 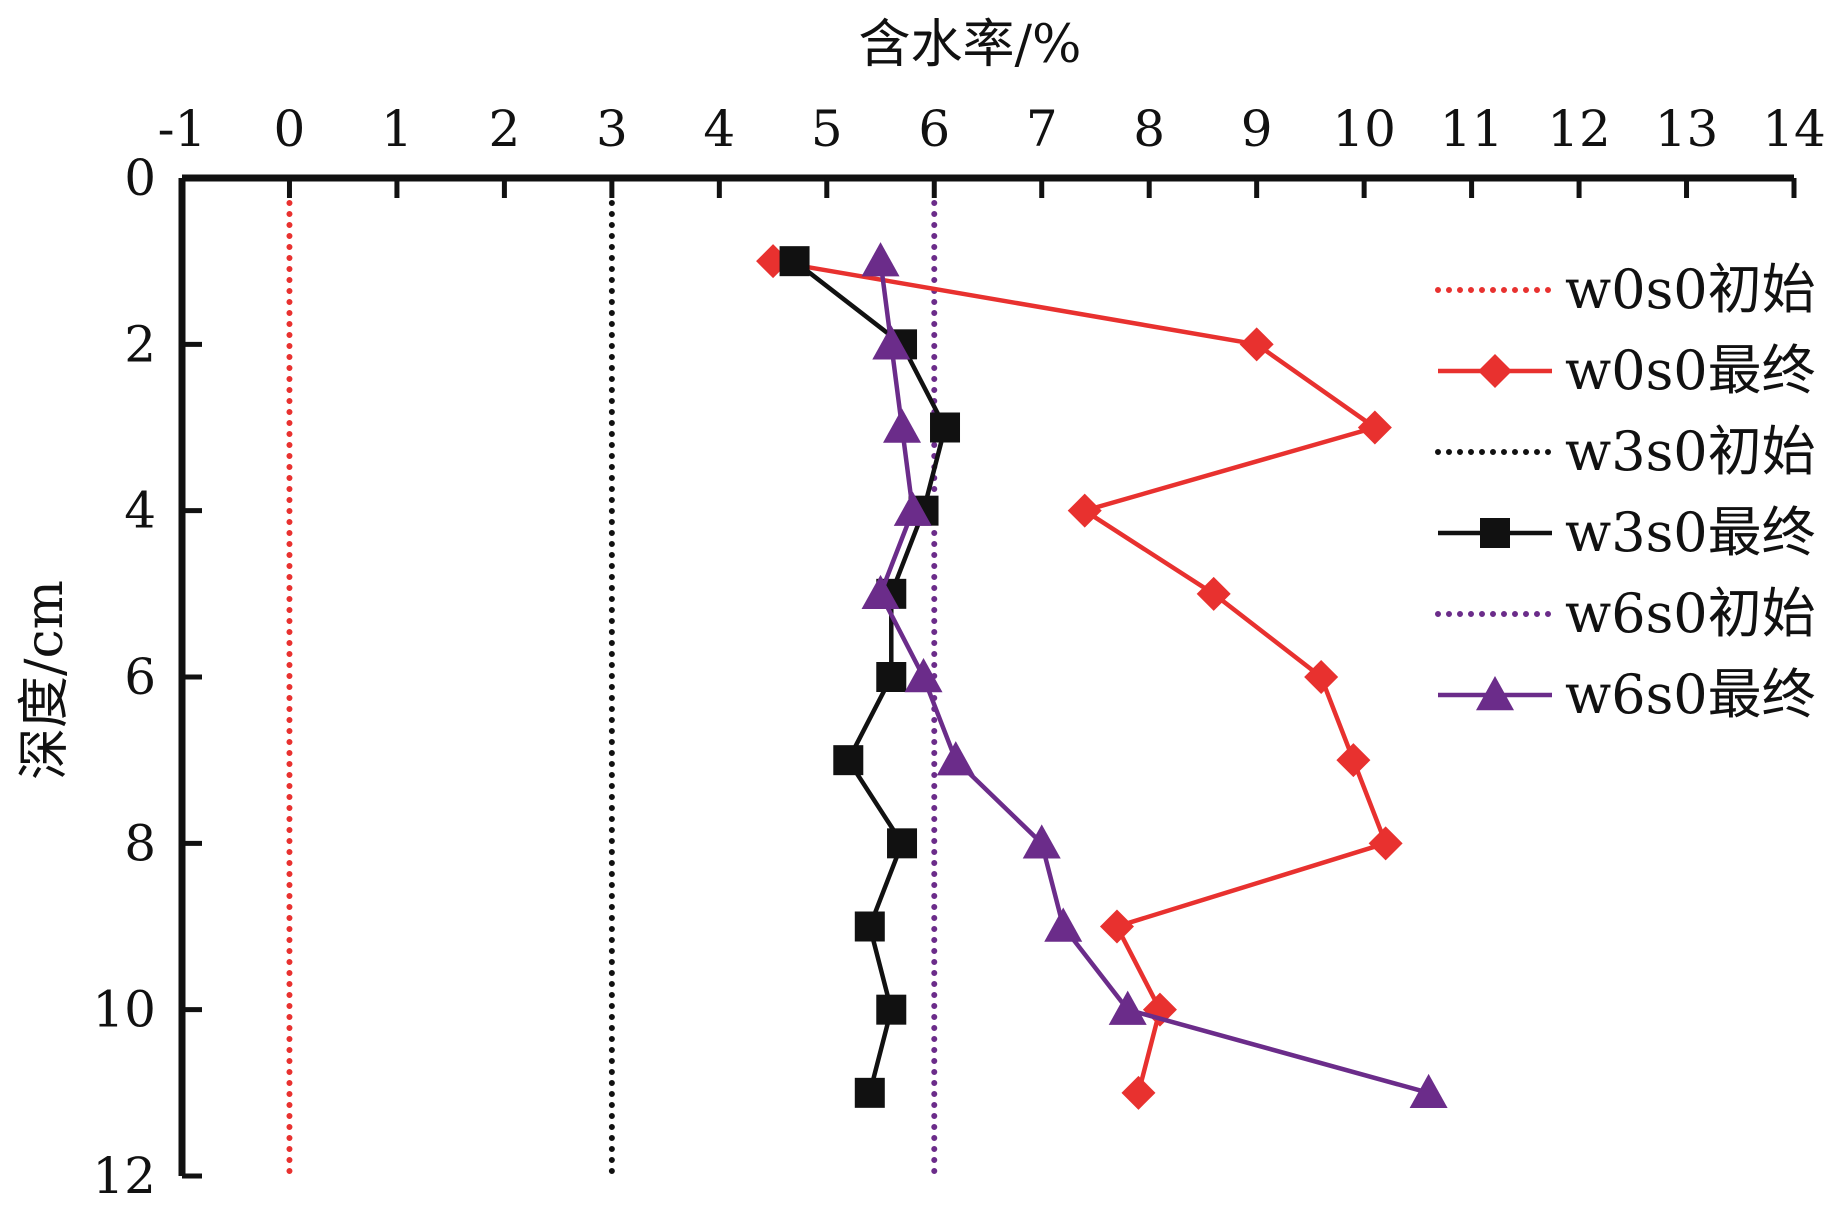 What do you see at coordinates (124, 1010) in the screenshot?
I see `y-tick-label: 10` at bounding box center [124, 1010].